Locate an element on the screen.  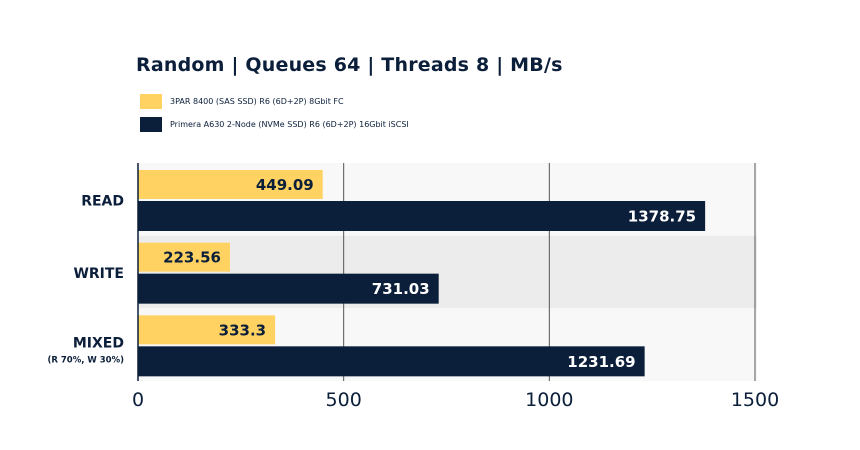
chart-title: Random | Queues 64 | Threads 8 | MB/s is located at coordinates (349, 65).